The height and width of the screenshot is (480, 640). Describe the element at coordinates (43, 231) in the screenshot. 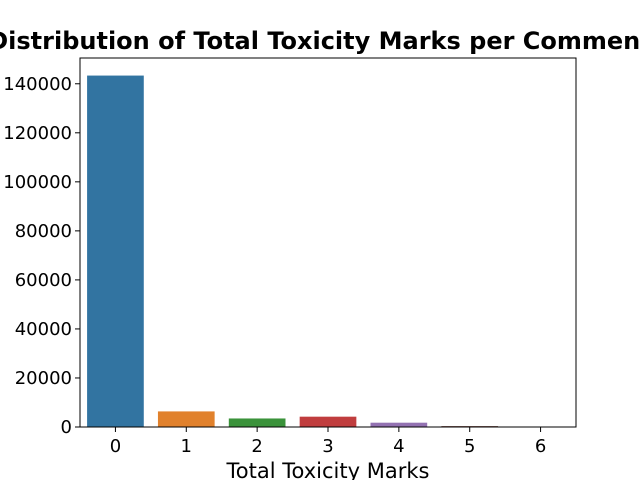

I see `y-tick-label: 80000` at that location.